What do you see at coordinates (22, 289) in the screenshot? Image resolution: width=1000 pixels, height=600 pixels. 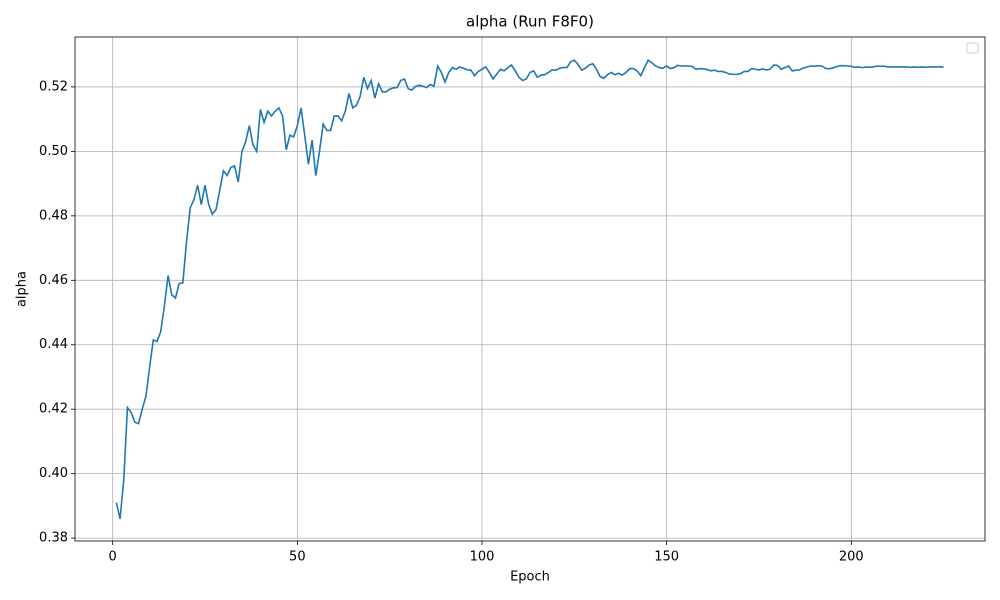 I see `y-axis-label: alpha` at bounding box center [22, 289].